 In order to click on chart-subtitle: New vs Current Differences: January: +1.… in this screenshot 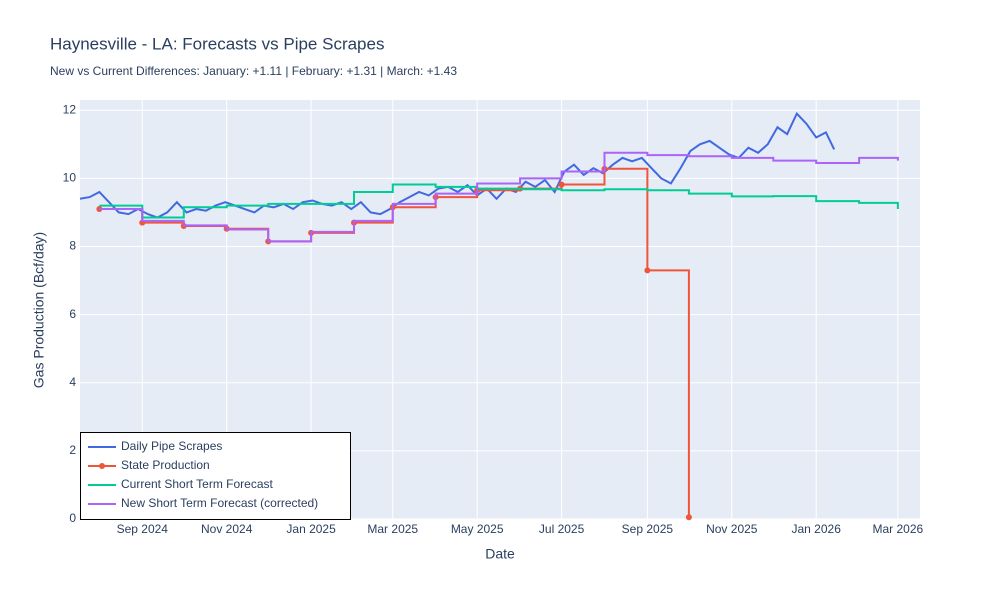, I will do `click(253, 71)`.